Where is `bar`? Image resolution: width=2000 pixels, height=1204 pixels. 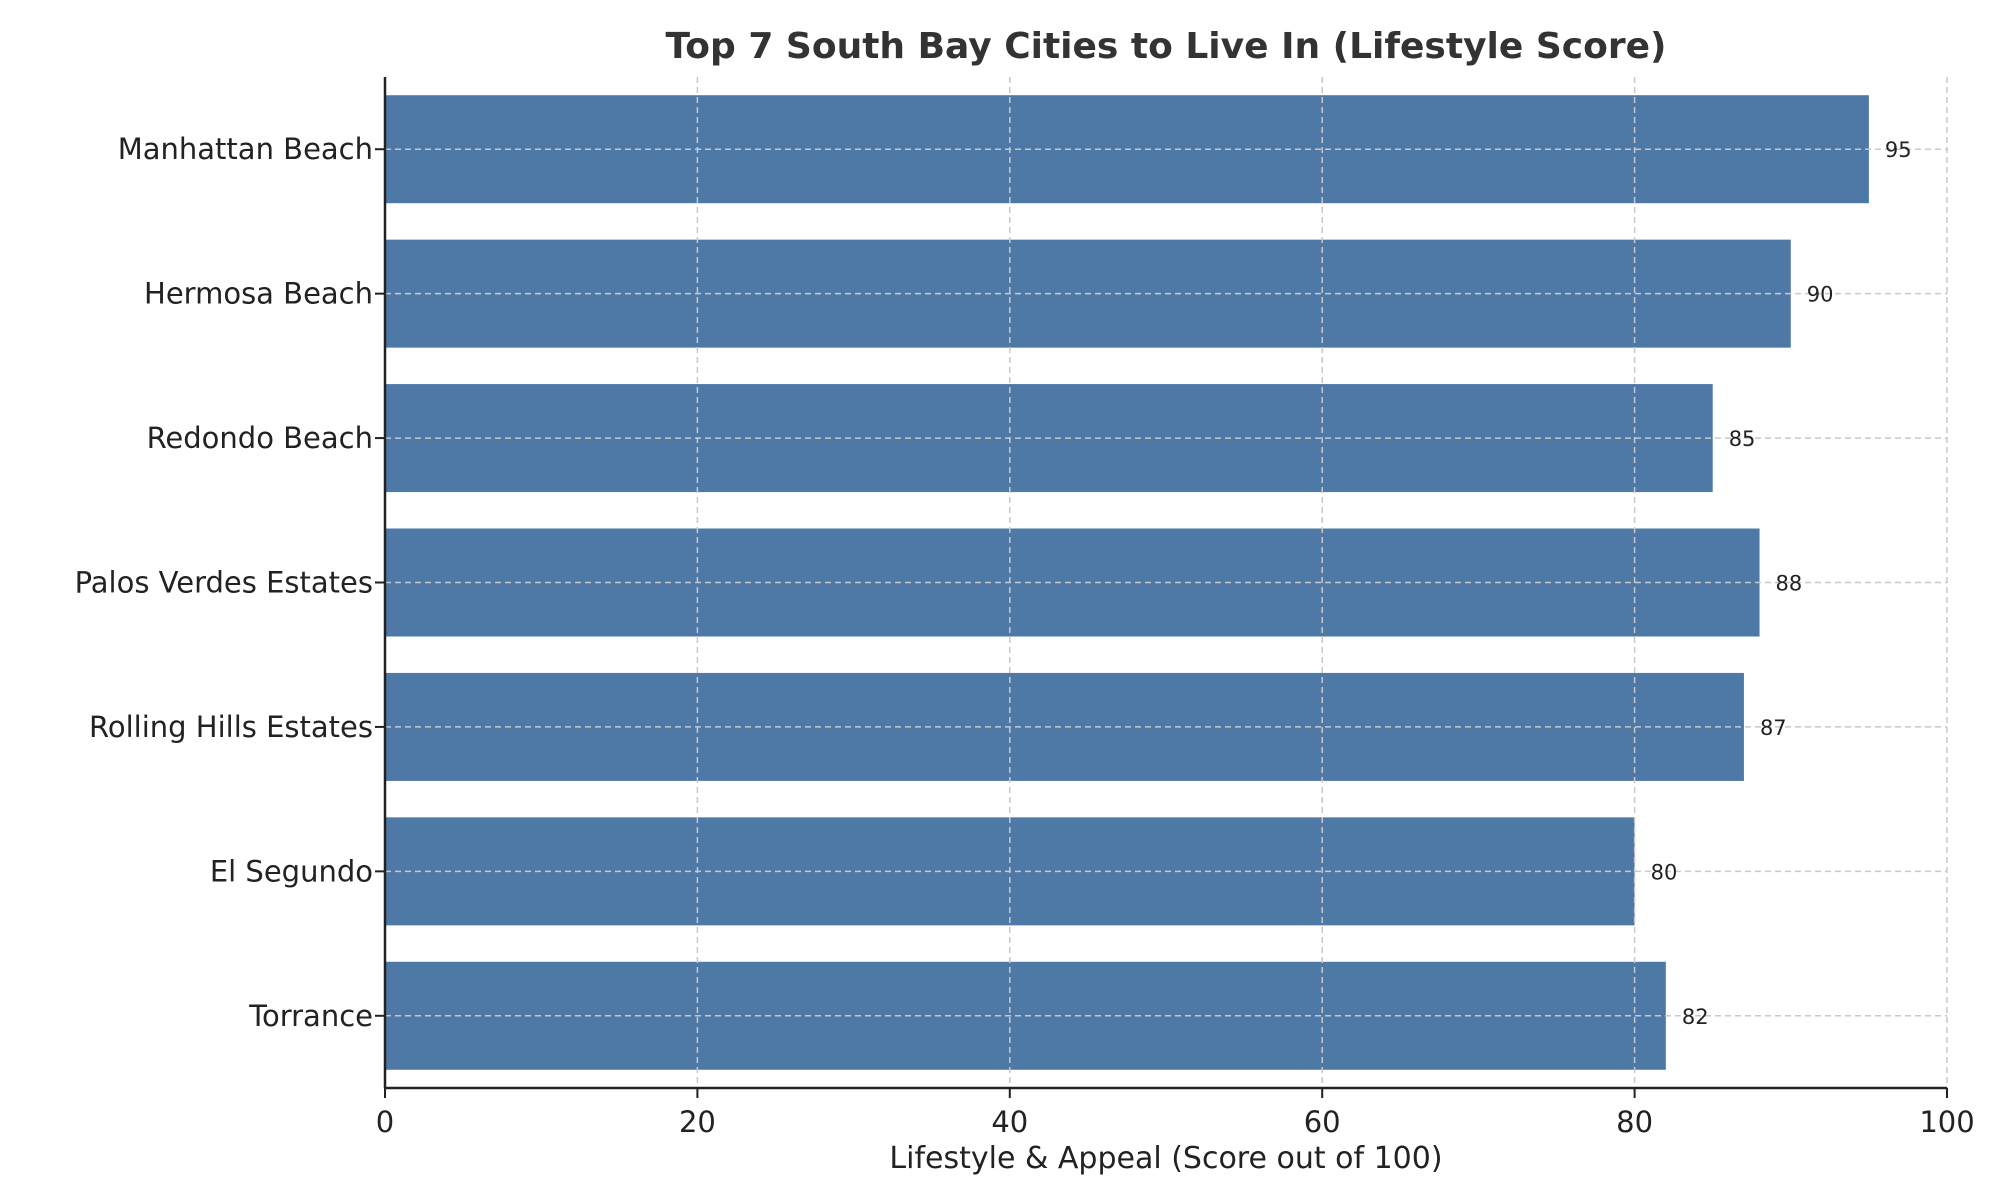
bar is located at coordinates (1072, 582).